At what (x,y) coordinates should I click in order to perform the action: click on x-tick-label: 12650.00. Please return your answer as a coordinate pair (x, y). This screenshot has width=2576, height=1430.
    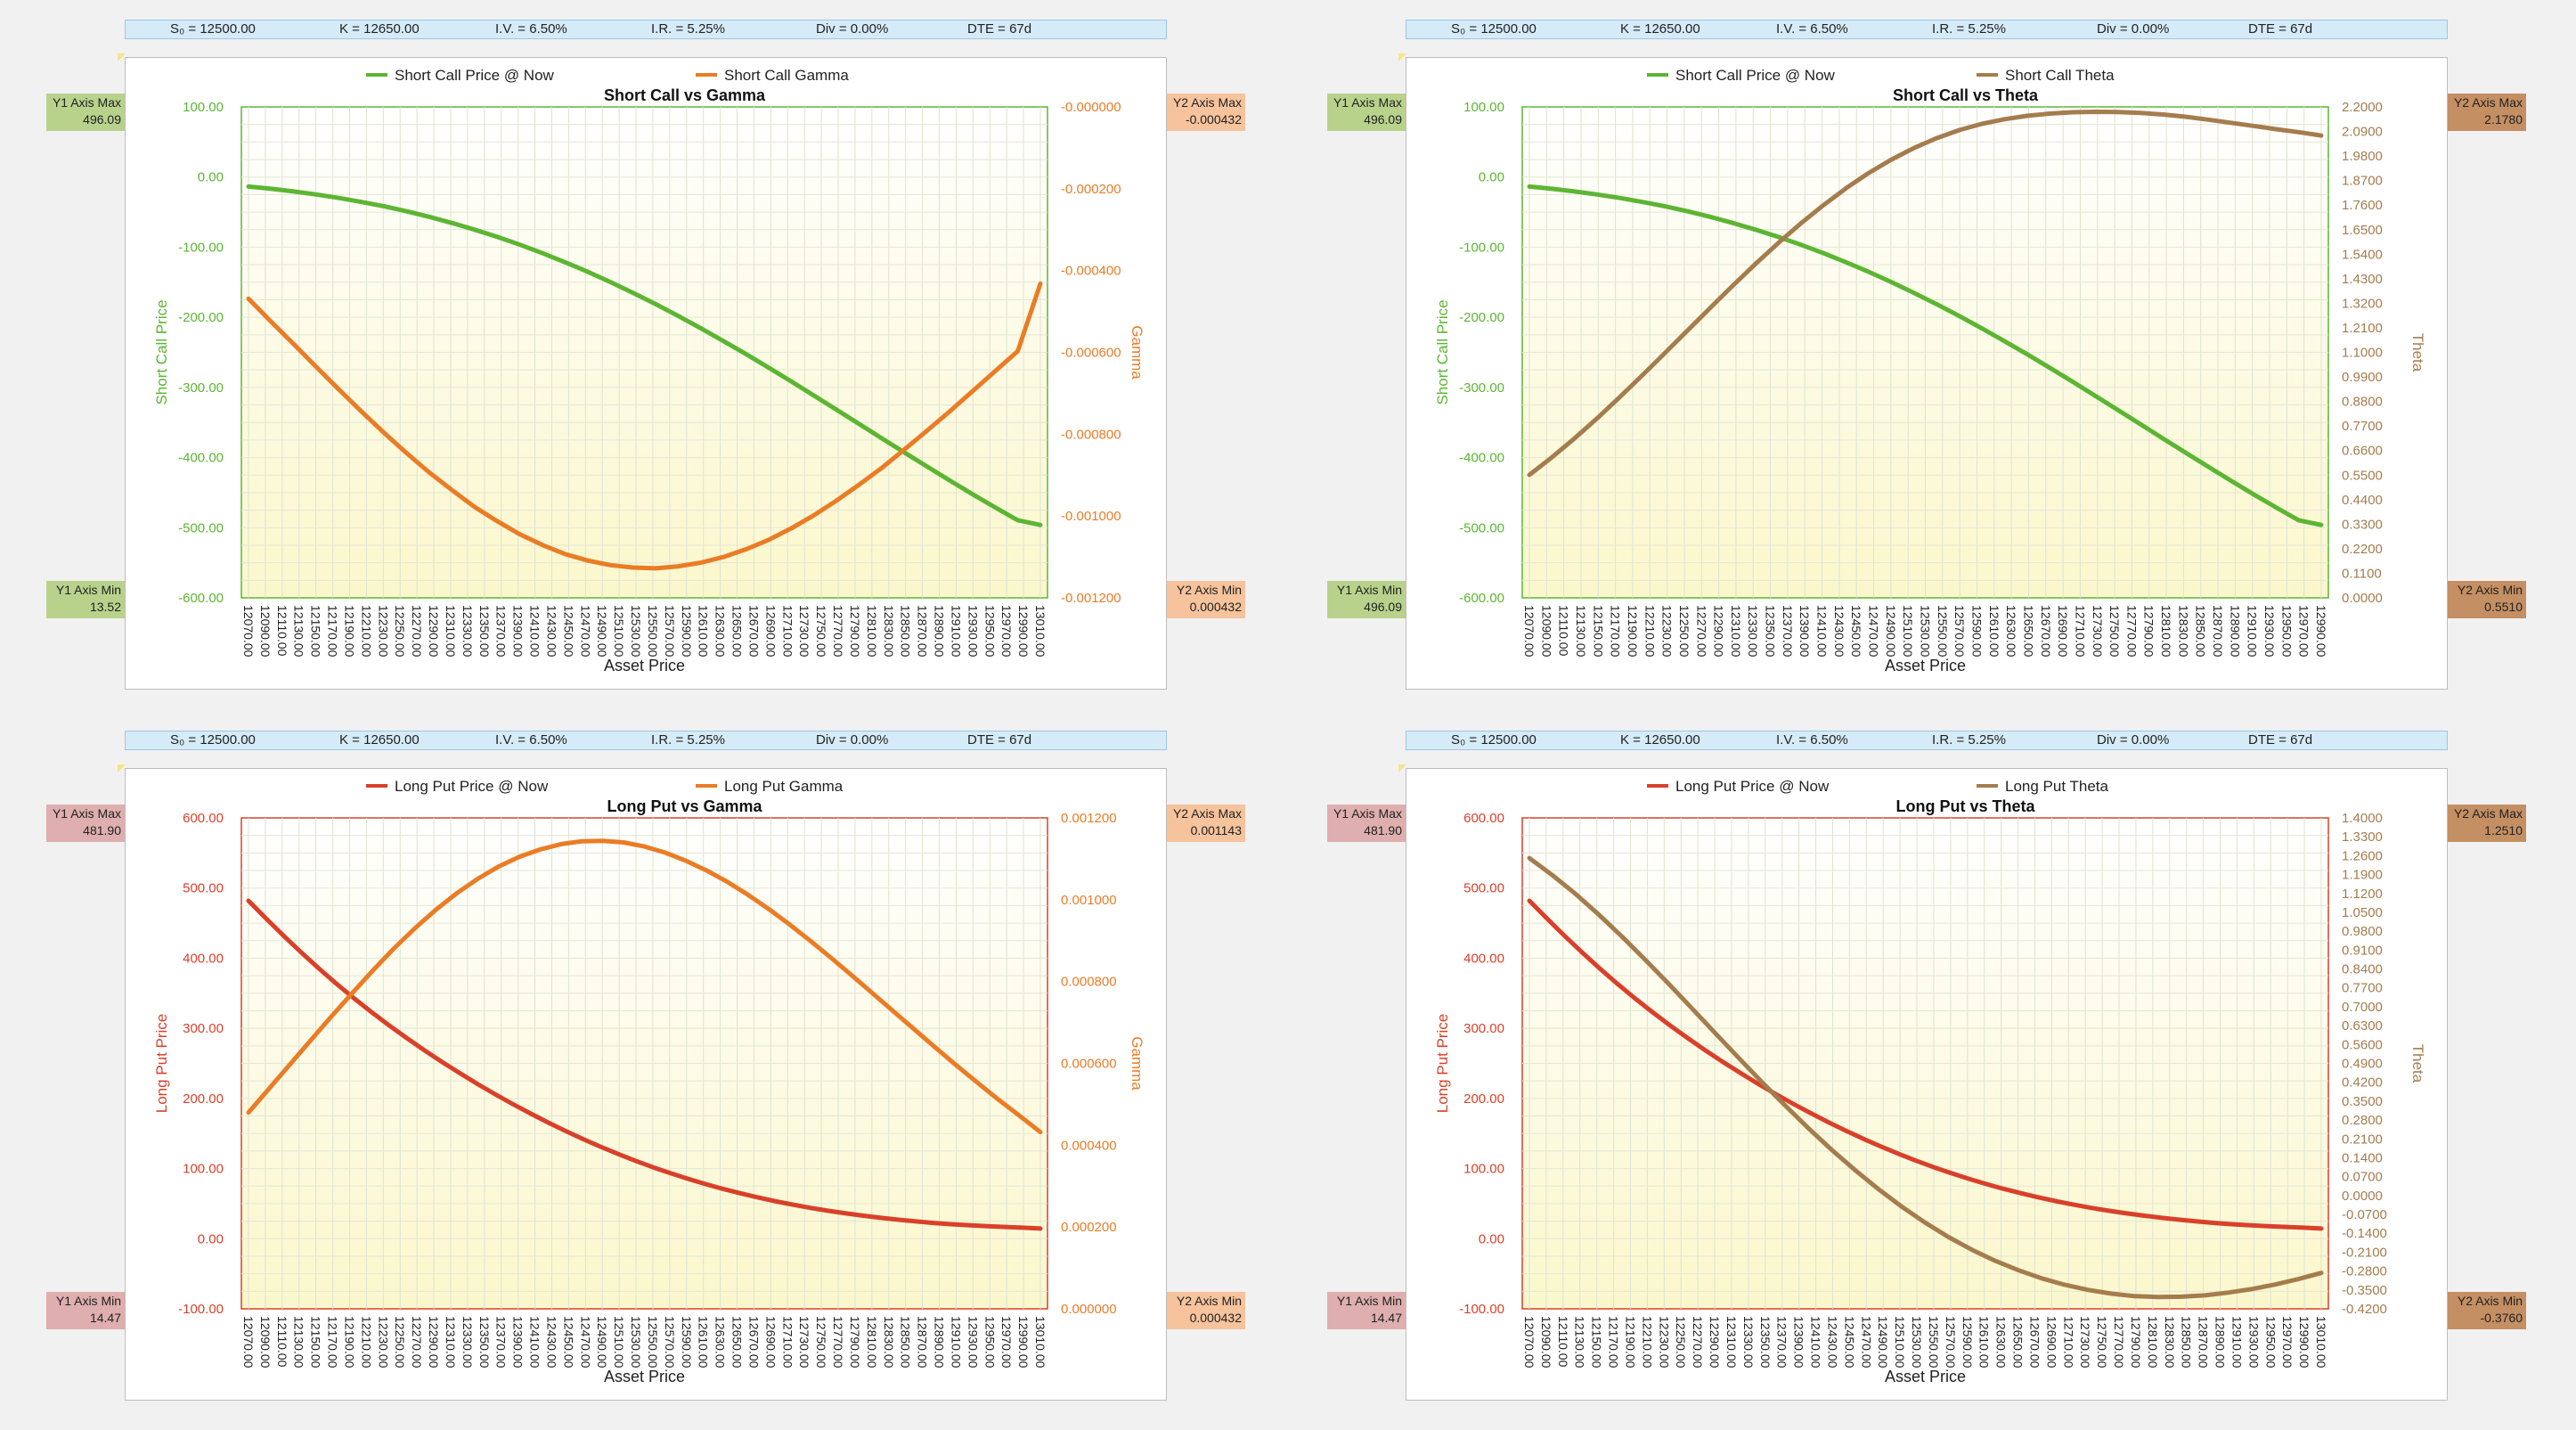
    Looking at the image, I should click on (2019, 1342).